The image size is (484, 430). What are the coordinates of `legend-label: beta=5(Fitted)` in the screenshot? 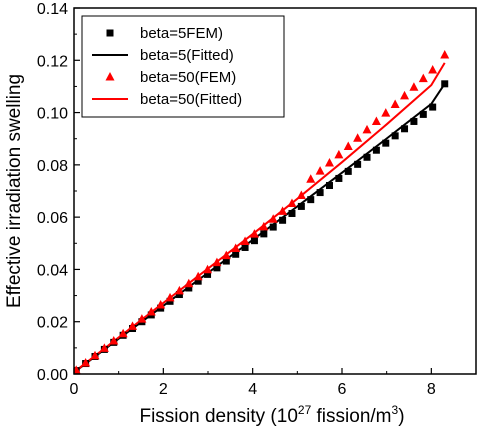 It's located at (187, 55).